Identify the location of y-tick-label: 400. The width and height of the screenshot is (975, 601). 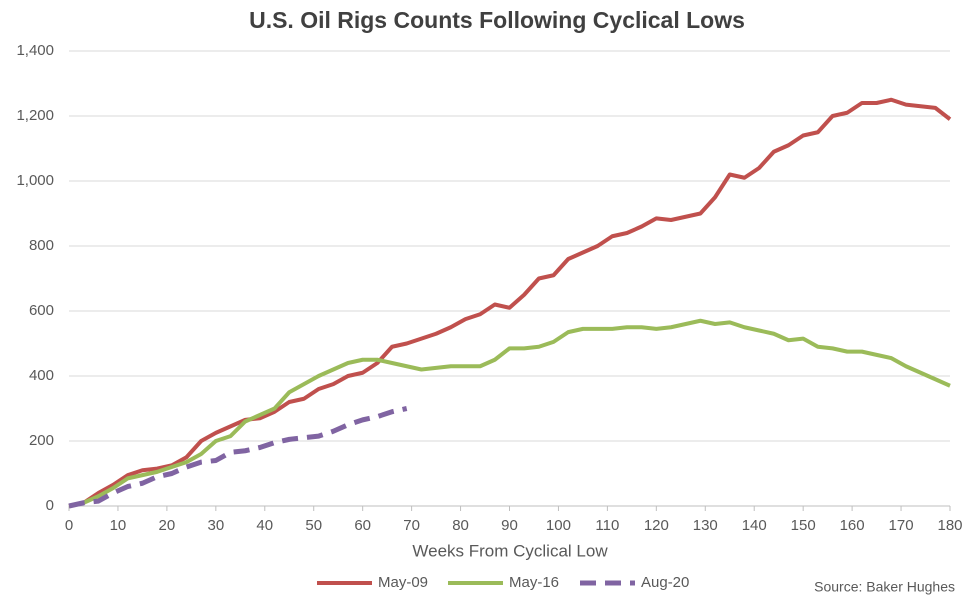
(41, 375).